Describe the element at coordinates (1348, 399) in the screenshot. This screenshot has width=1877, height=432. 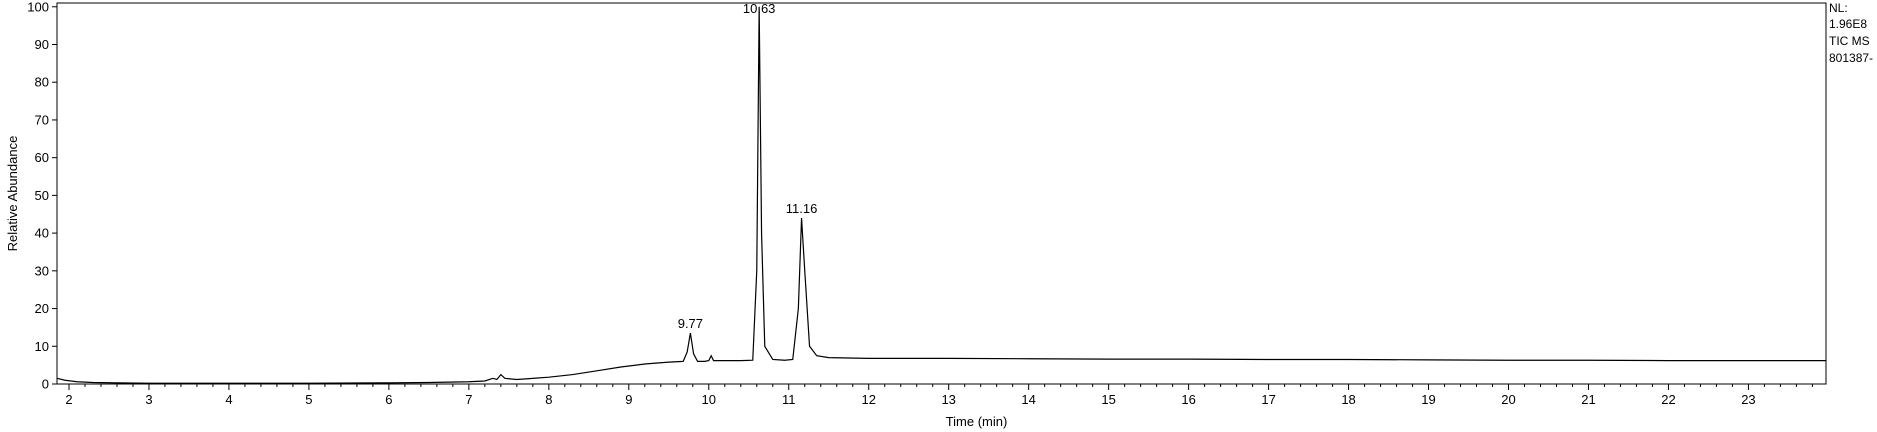
I see `x-tick-label: 18` at that location.